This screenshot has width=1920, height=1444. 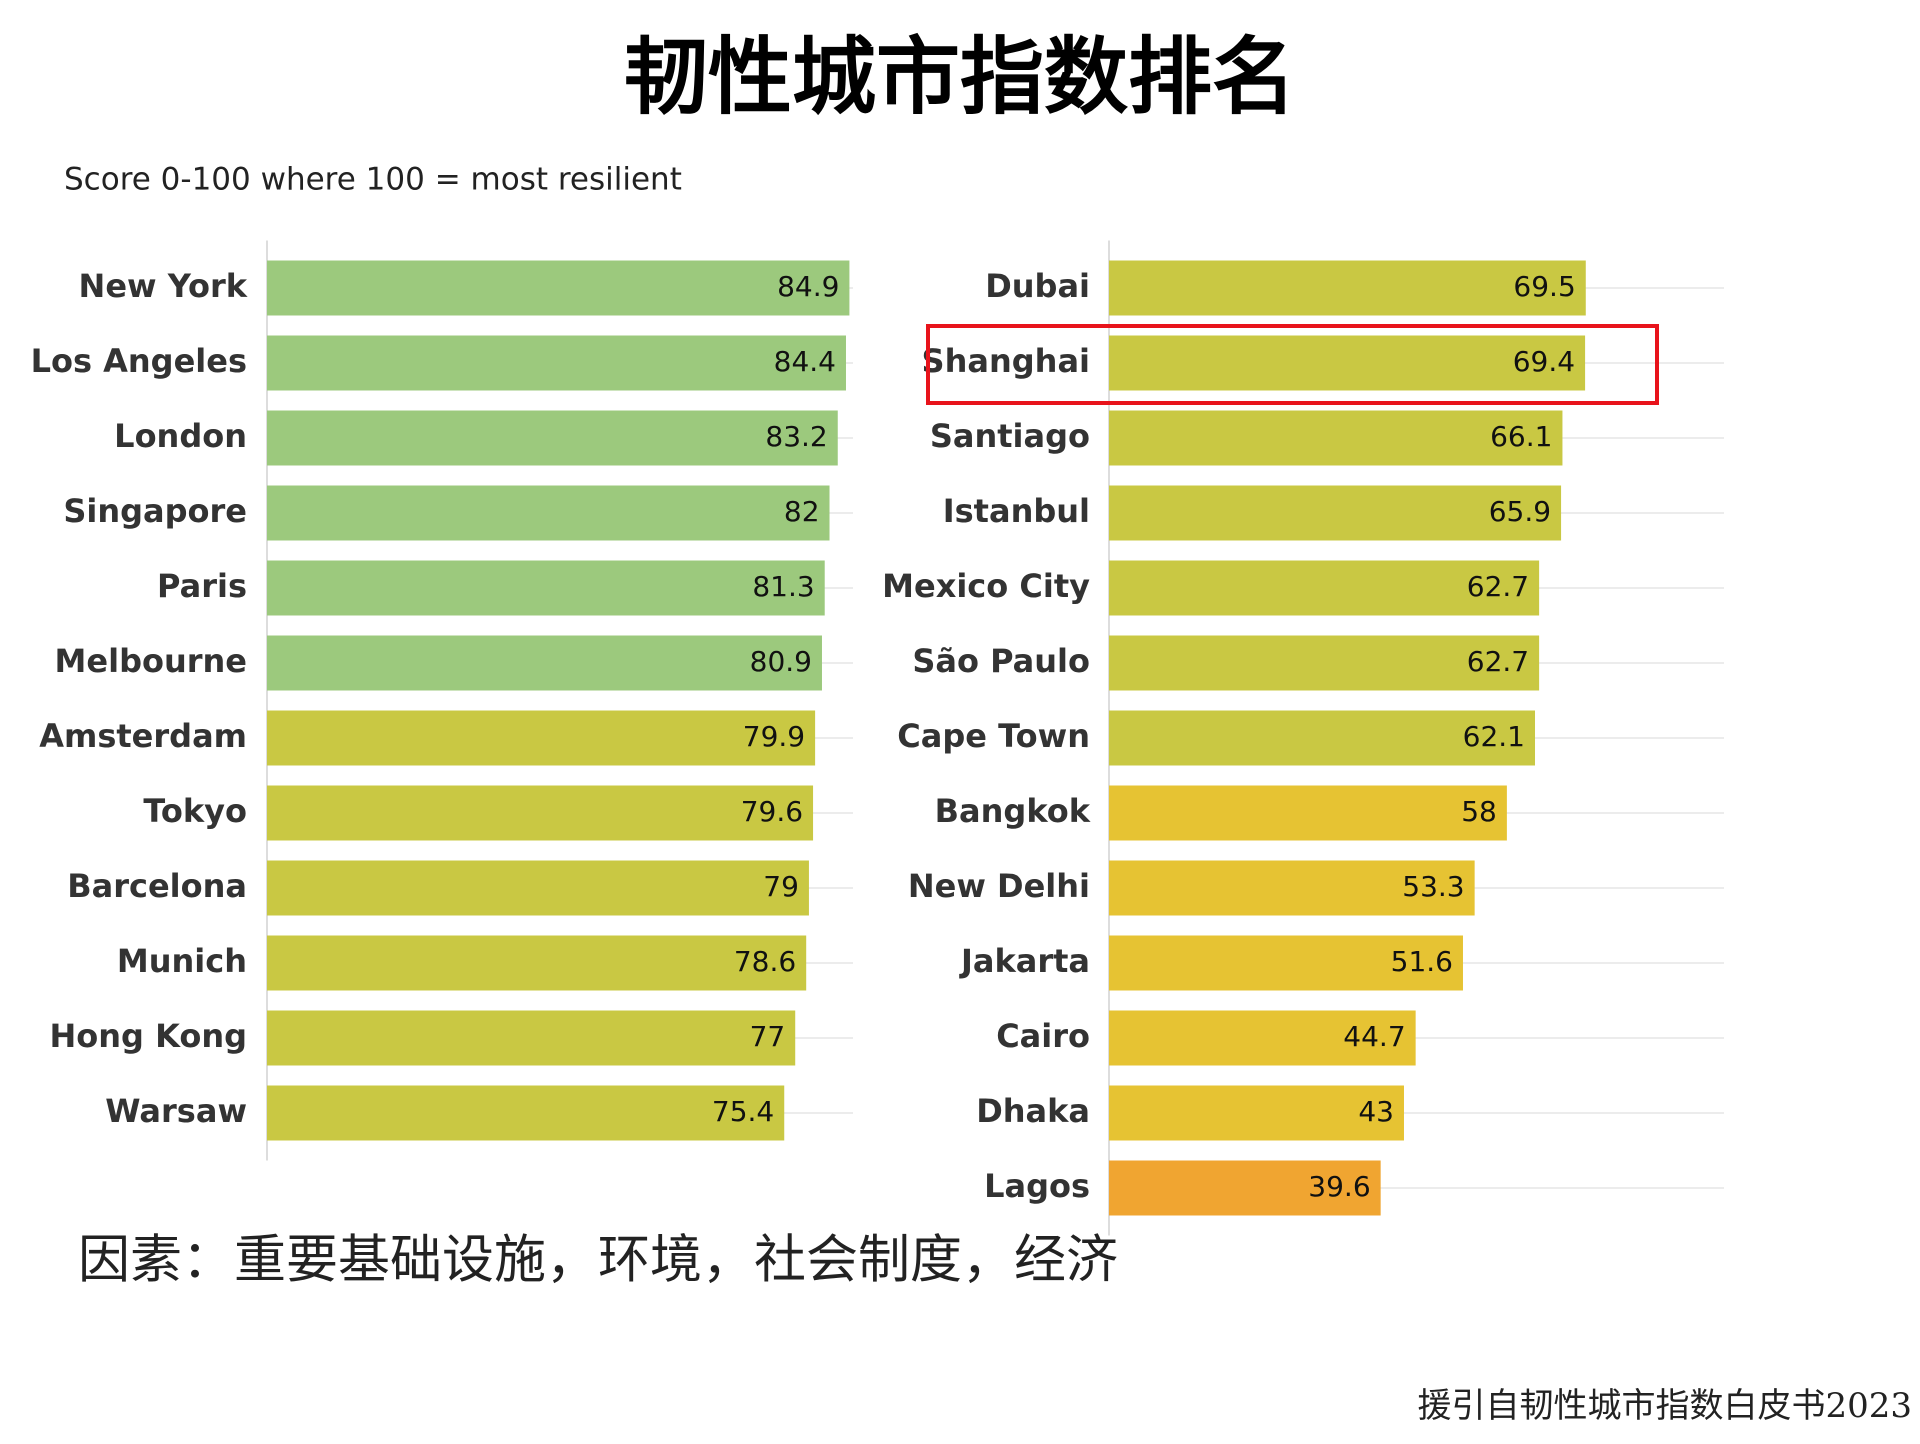 I want to click on highlight-box, so click(x=1292, y=364).